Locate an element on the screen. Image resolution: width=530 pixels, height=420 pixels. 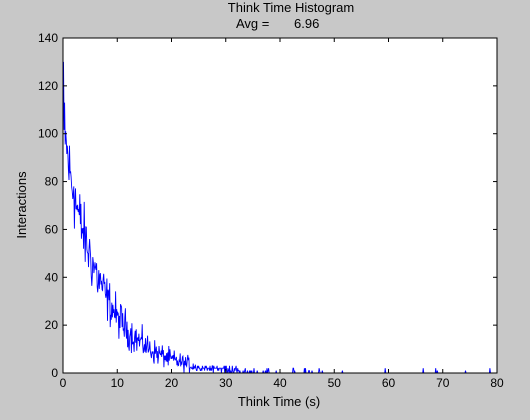
y-tick-label: 100 is located at coordinates (48, 134).